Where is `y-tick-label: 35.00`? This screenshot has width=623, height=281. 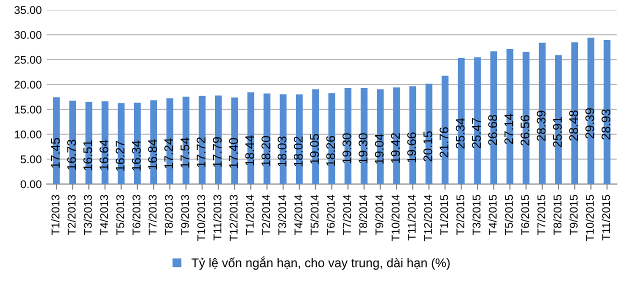 y-tick-label: 35.00 is located at coordinates (28, 10).